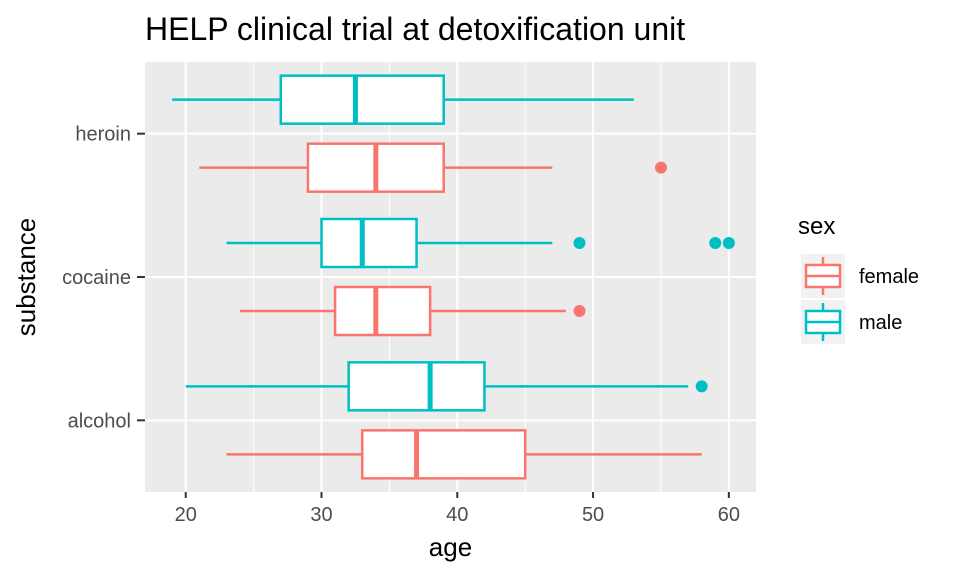  Describe the element at coordinates (26, 277) in the screenshot. I see `y-axis-title: substance` at that location.